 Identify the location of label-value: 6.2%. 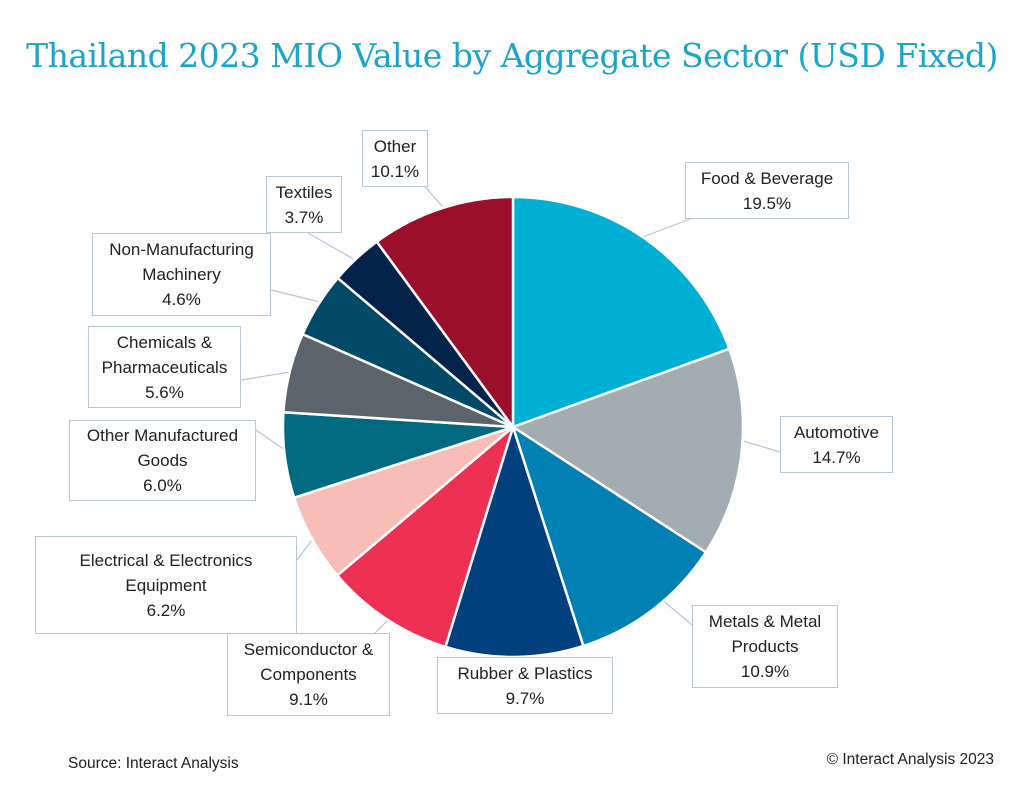
(166, 610).